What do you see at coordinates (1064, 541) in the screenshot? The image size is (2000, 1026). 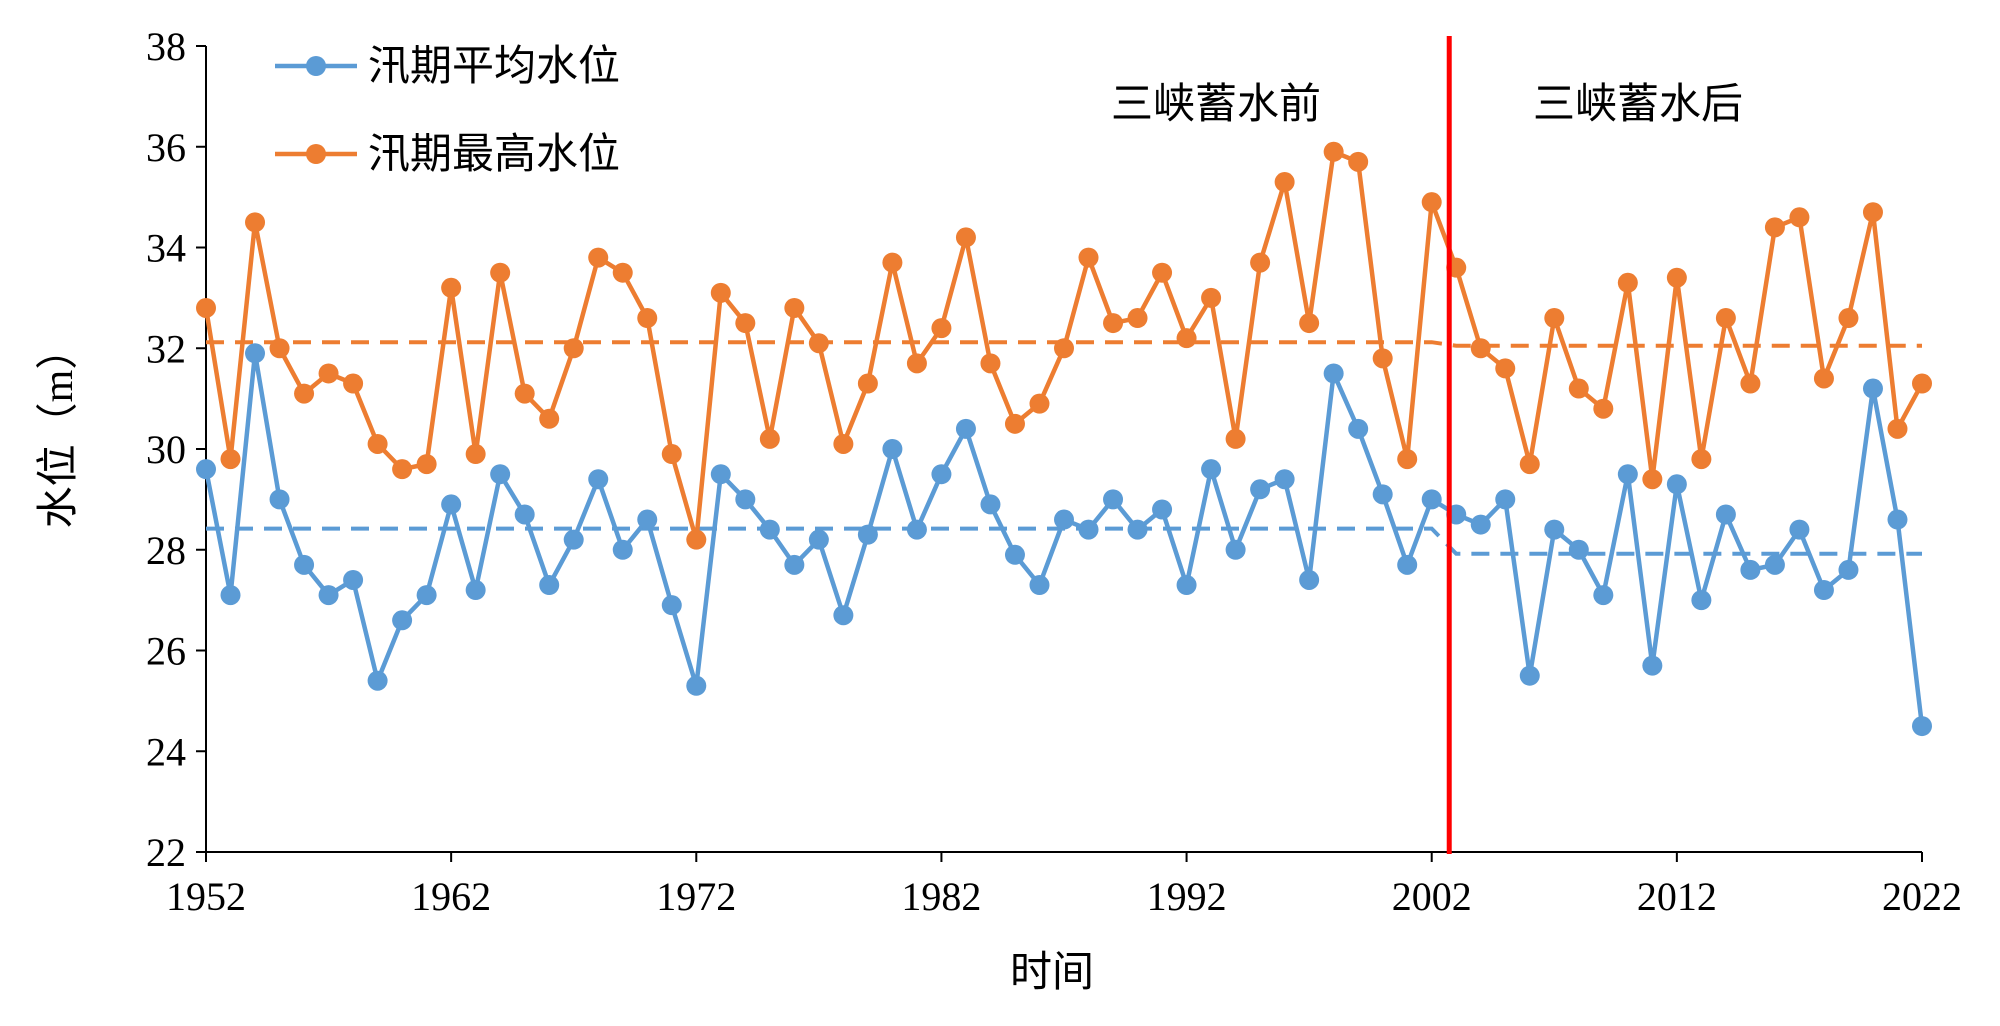 I see `mean-line` at bounding box center [1064, 541].